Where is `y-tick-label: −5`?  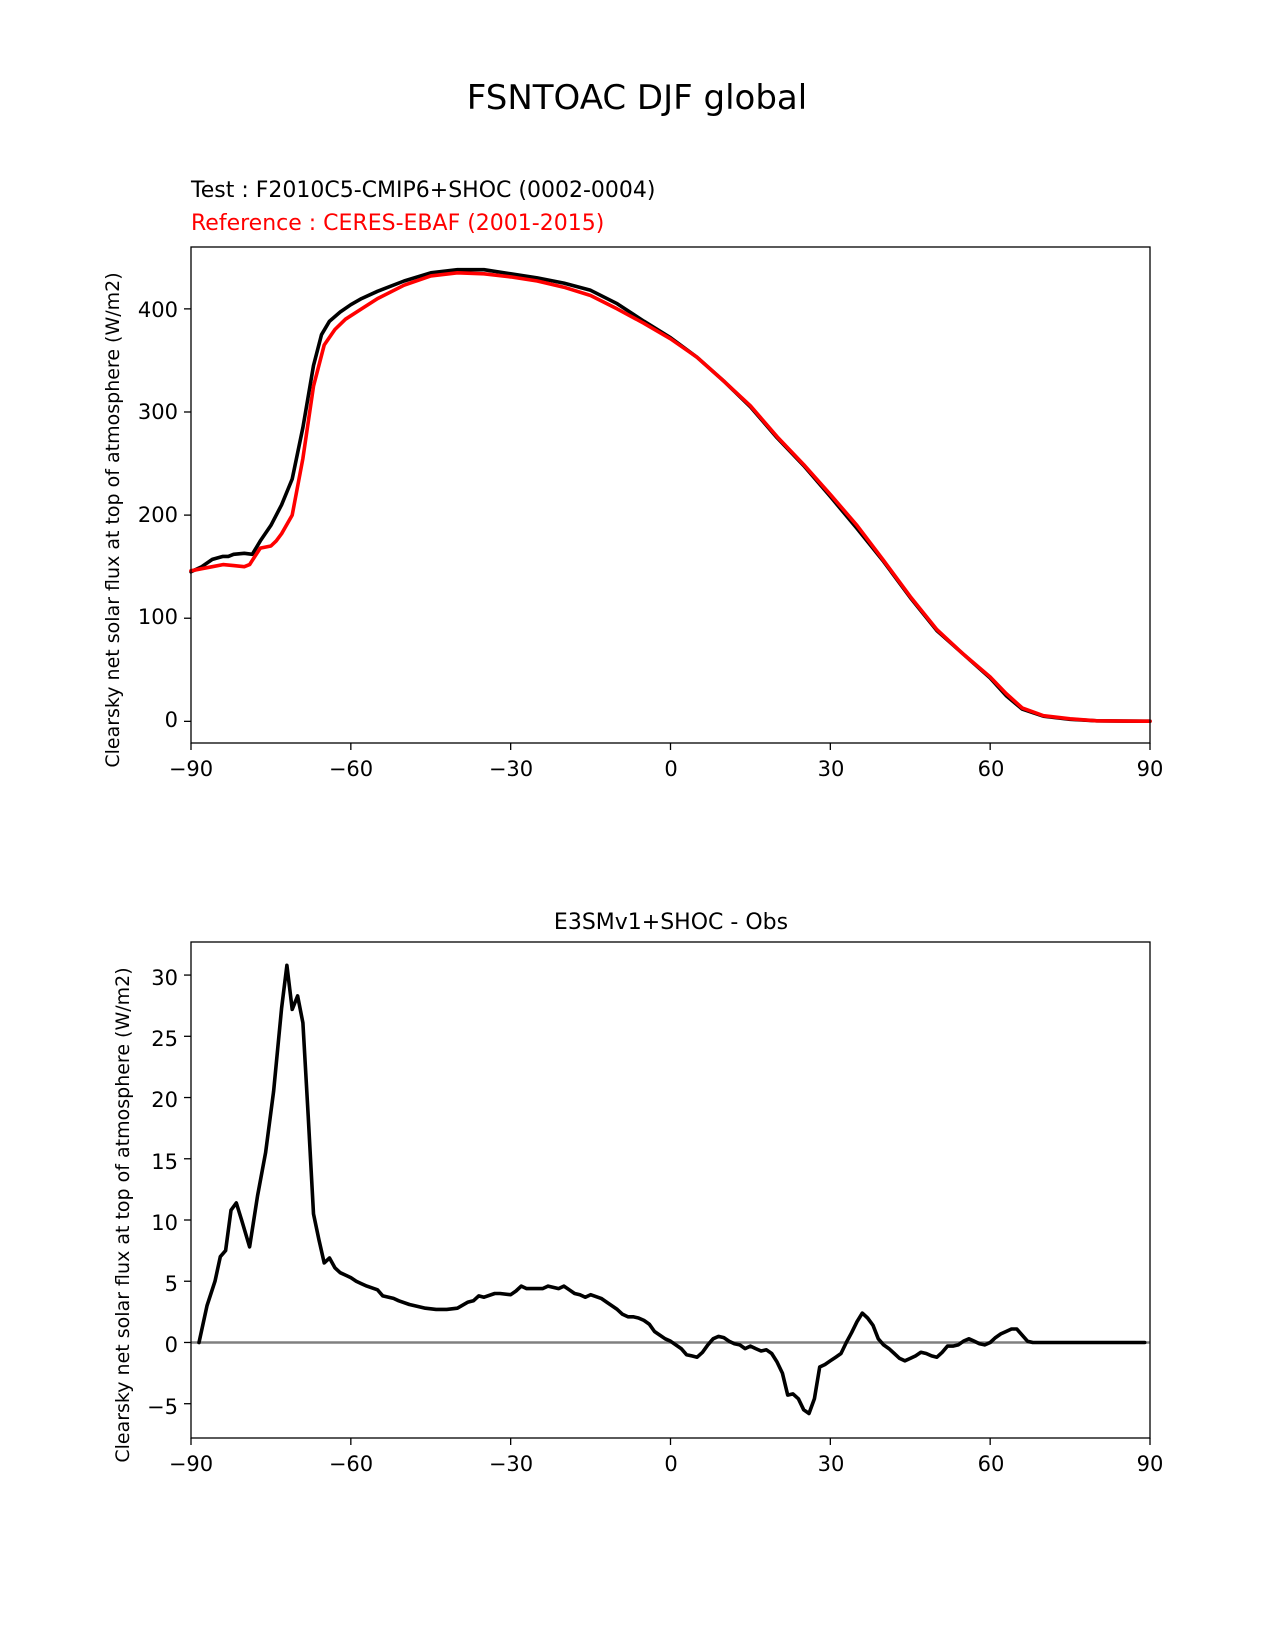 y-tick-label: −5 is located at coordinates (162, 1407).